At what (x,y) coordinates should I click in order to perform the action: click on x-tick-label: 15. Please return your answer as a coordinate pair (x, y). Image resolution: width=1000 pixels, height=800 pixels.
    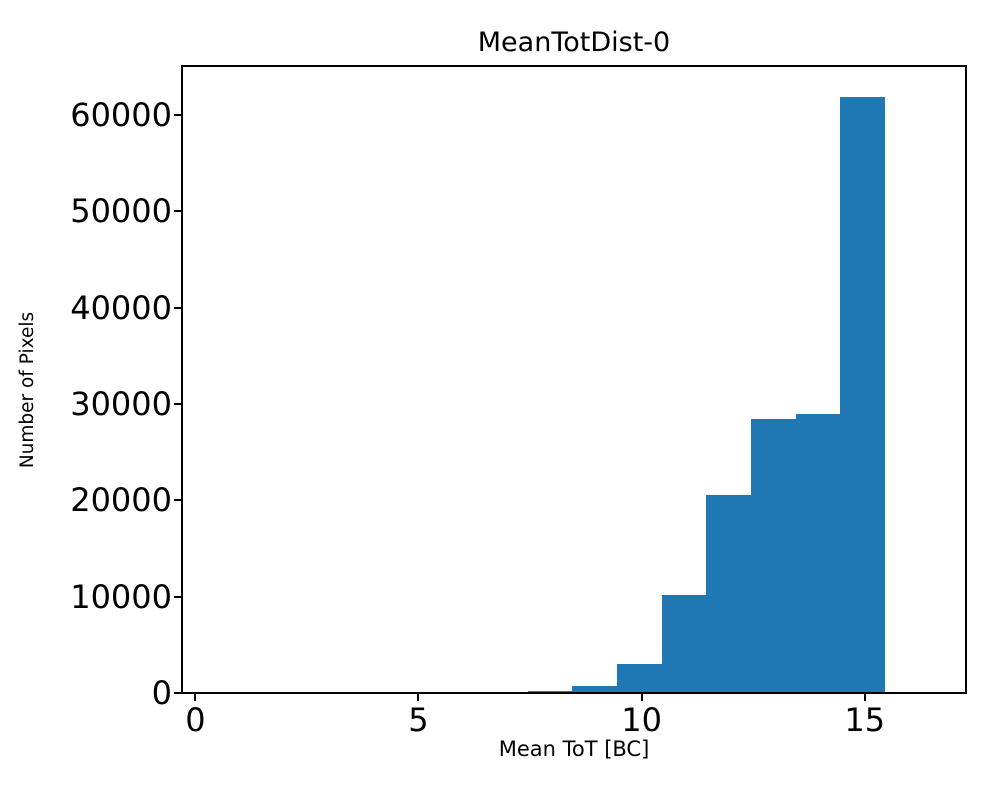
    Looking at the image, I should click on (865, 720).